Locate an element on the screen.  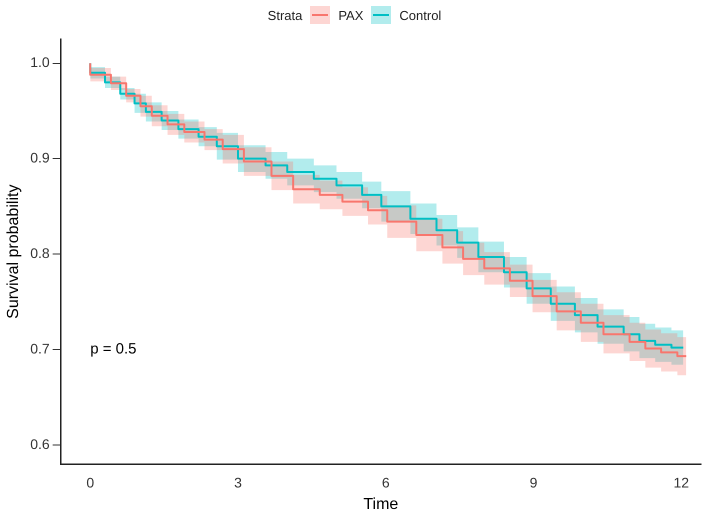
y-tick-label: 0.6 is located at coordinates (40, 444).